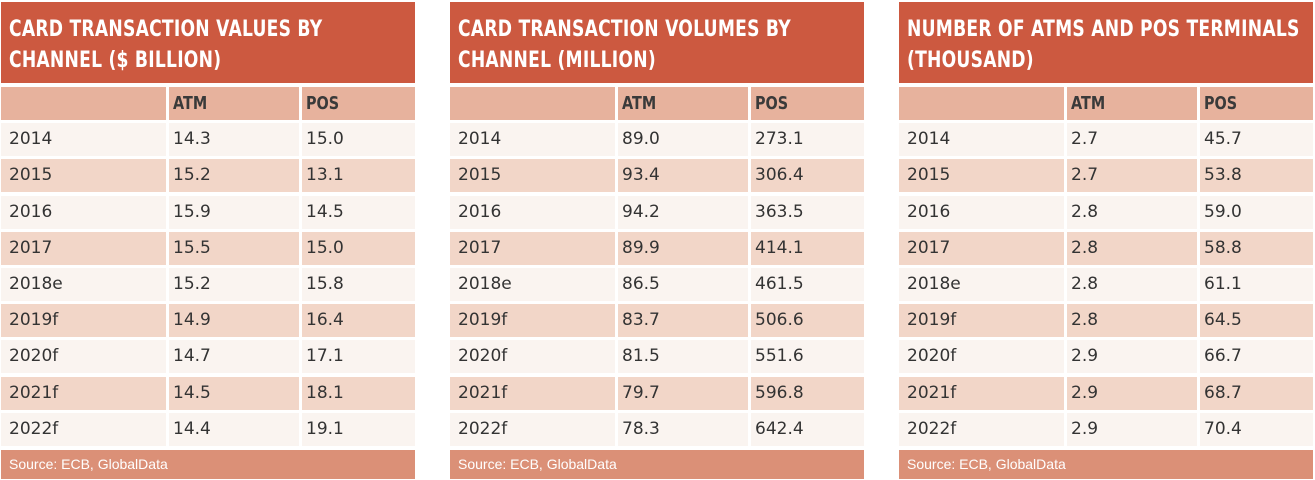  What do you see at coordinates (325, 211) in the screenshot?
I see `pos-value-cell: 14.5` at bounding box center [325, 211].